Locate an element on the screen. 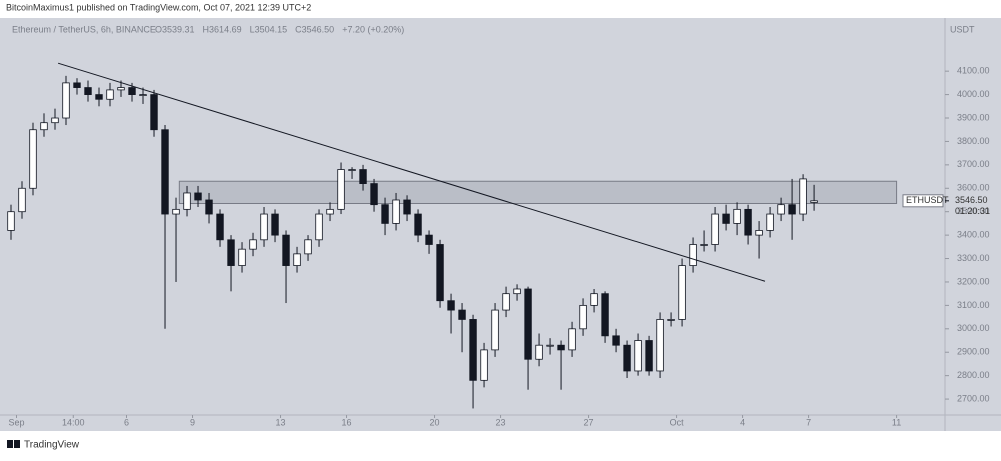  y-tick-label: 4000.00 is located at coordinates (973, 94).